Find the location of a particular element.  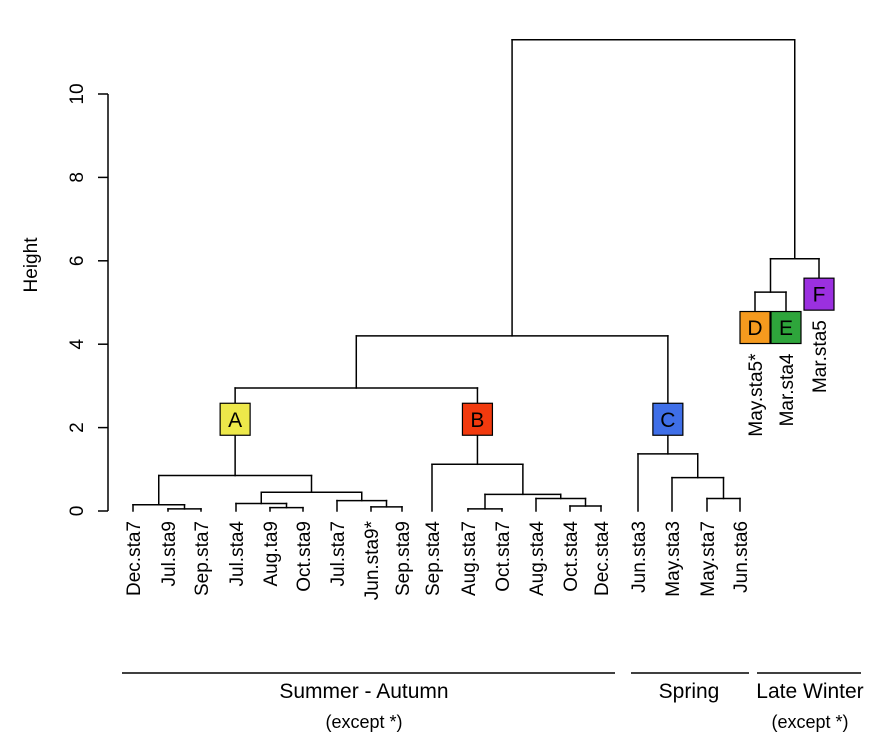

group-label: Summer - Autumn is located at coordinates (363, 691).